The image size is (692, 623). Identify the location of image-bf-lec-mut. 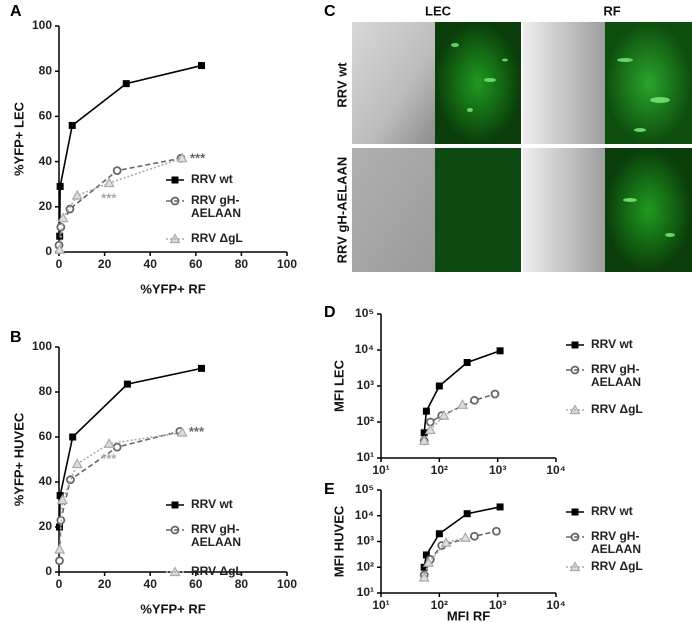
(393, 210).